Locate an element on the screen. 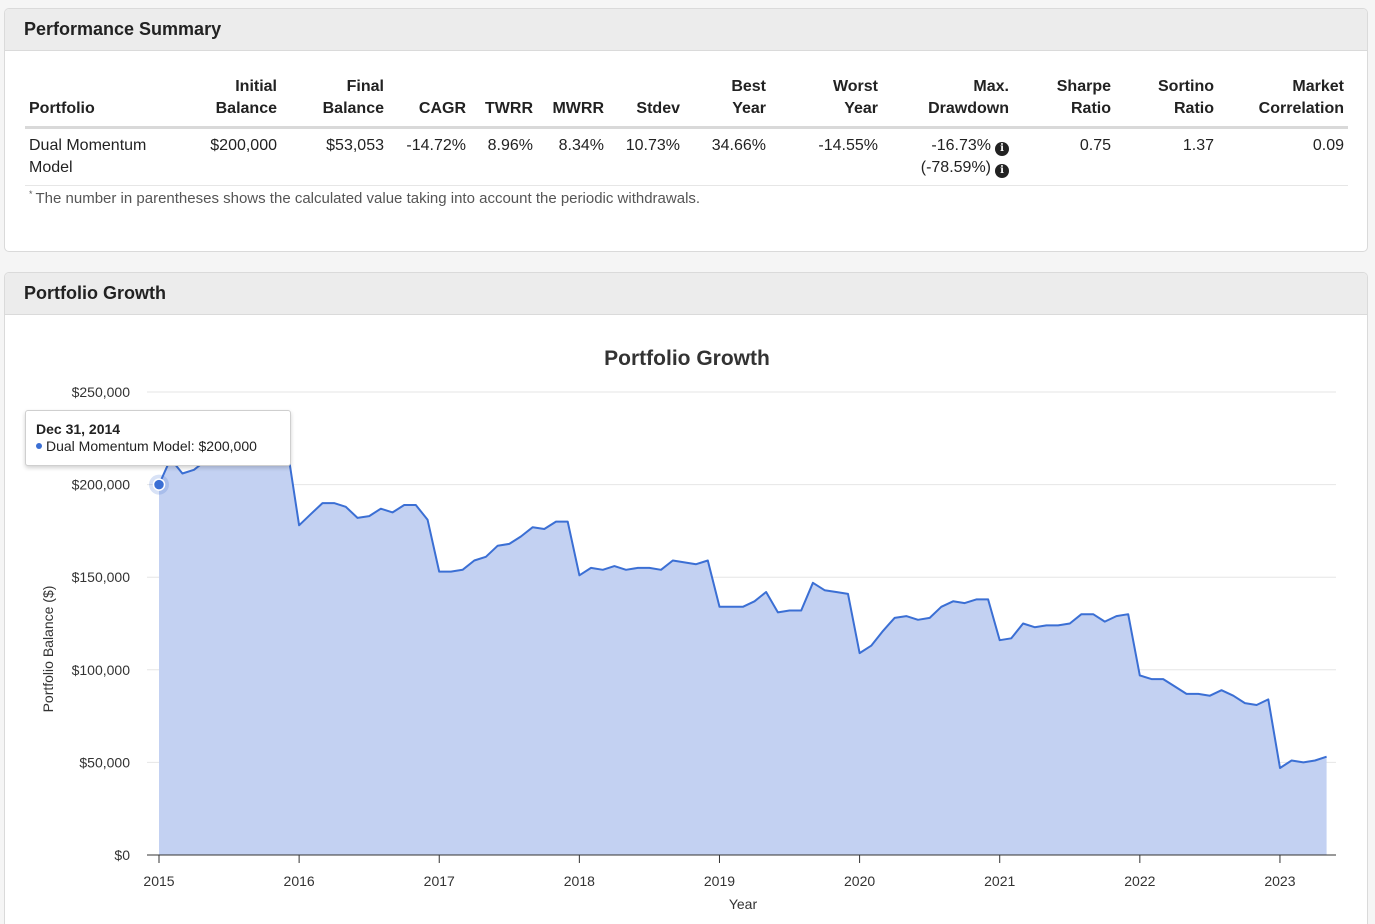 This screenshot has width=1375, height=924. col-cagr: CAGR is located at coordinates (429, 102).